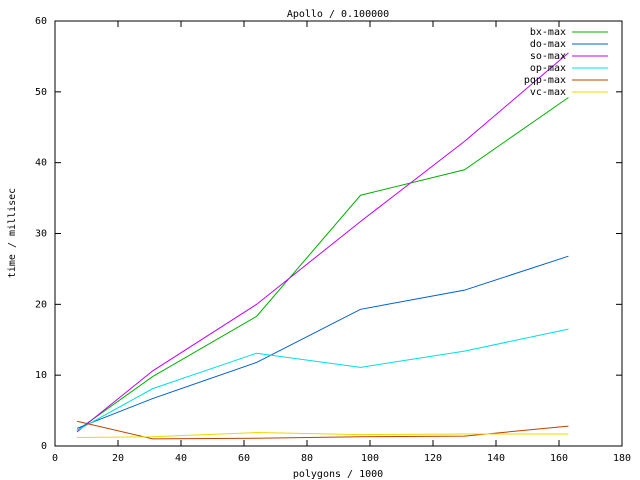 This screenshot has height=480, width=640. Describe the element at coordinates (244, 458) in the screenshot. I see `x-tick-label: 60` at that location.